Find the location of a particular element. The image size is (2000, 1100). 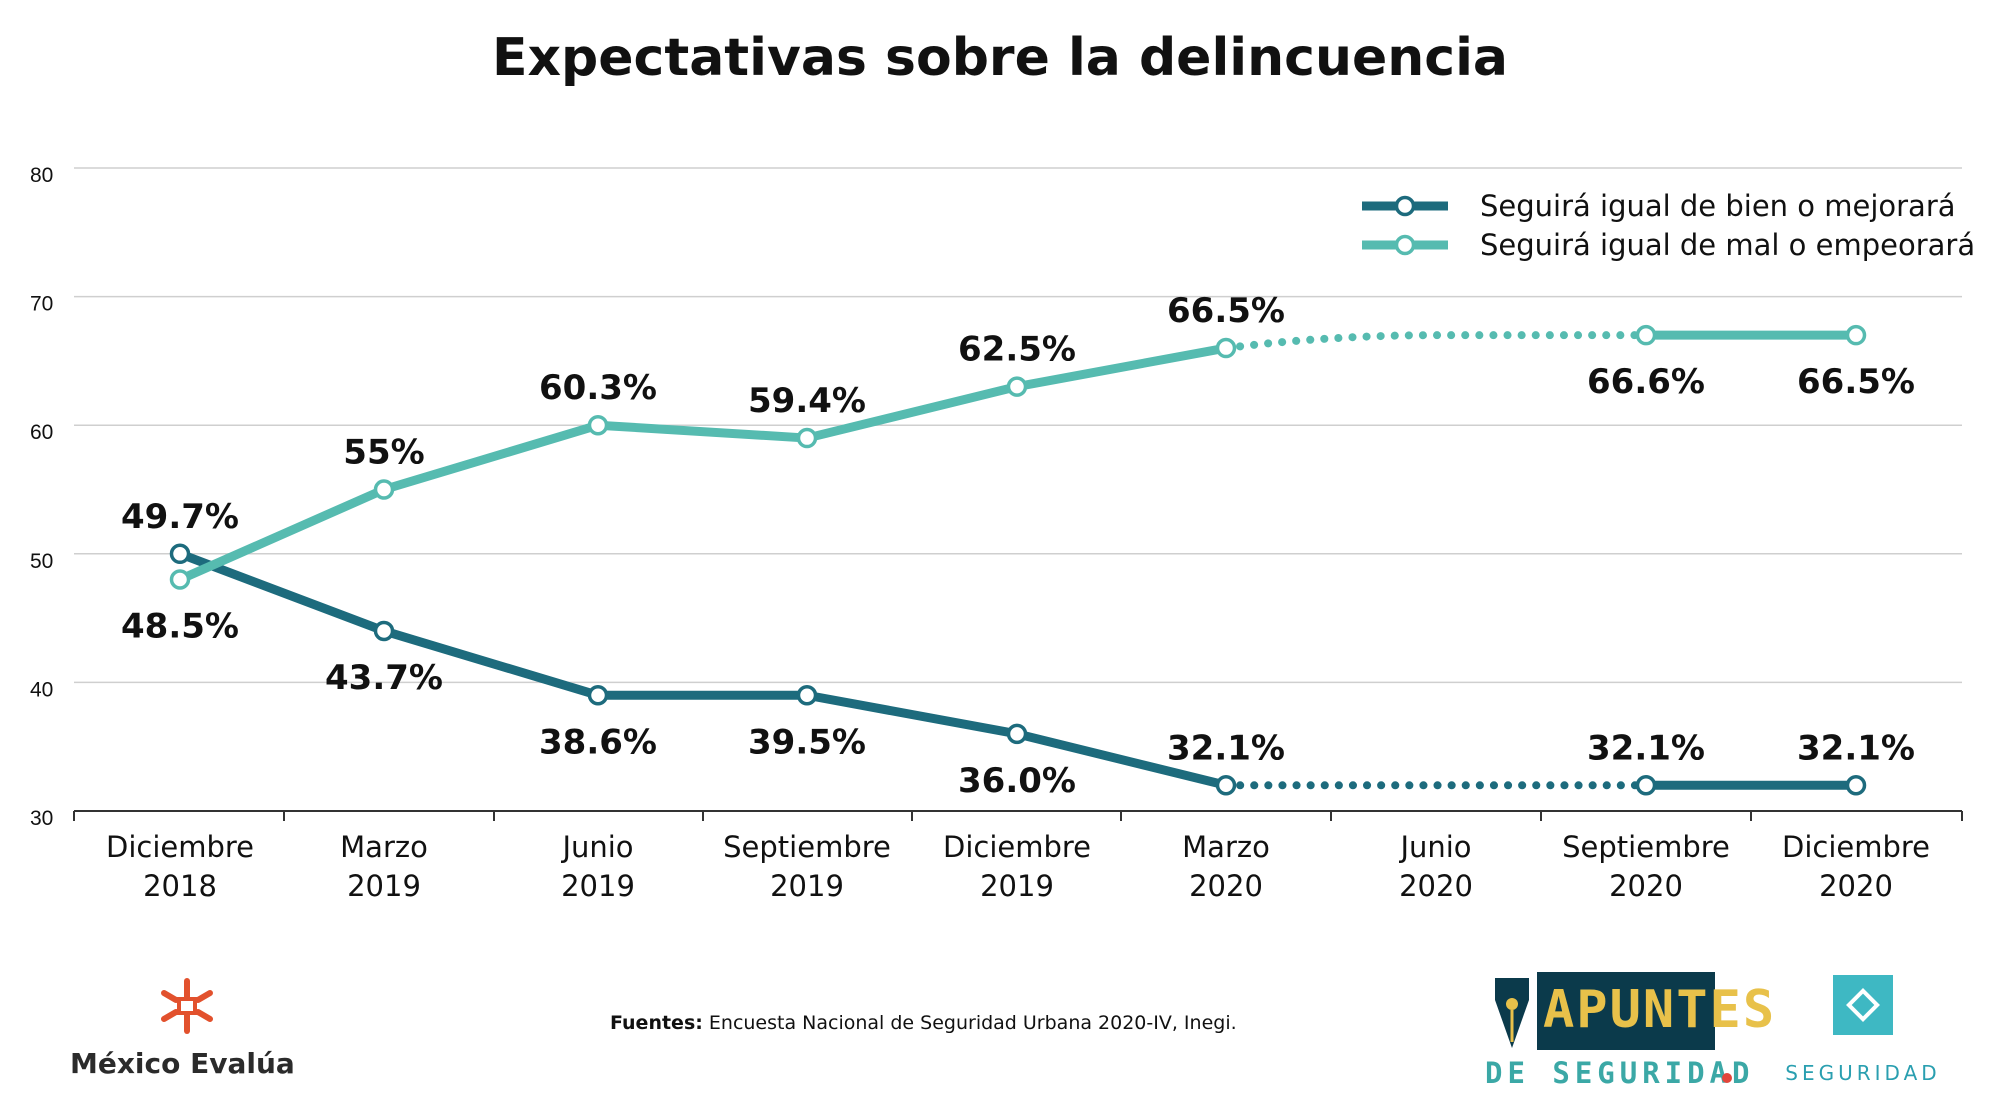

apuntes-subtitle: DE SEGURIDAD is located at coordinates (1620, 1073).